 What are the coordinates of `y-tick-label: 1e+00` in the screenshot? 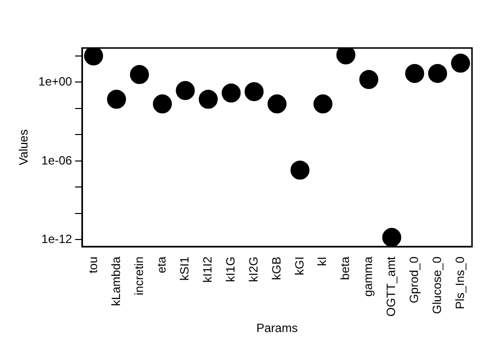 It's located at (55, 81).